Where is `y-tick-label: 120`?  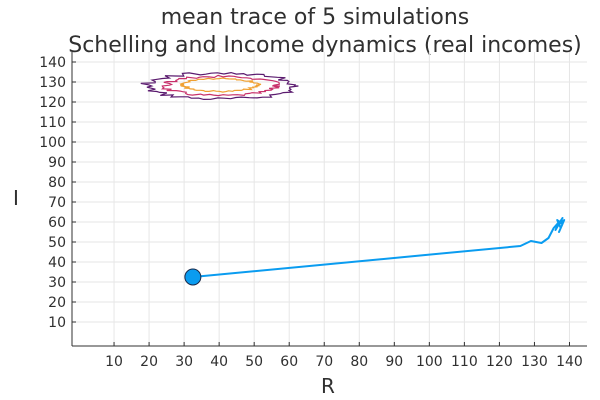 y-tick-label: 120 is located at coordinates (52, 103).